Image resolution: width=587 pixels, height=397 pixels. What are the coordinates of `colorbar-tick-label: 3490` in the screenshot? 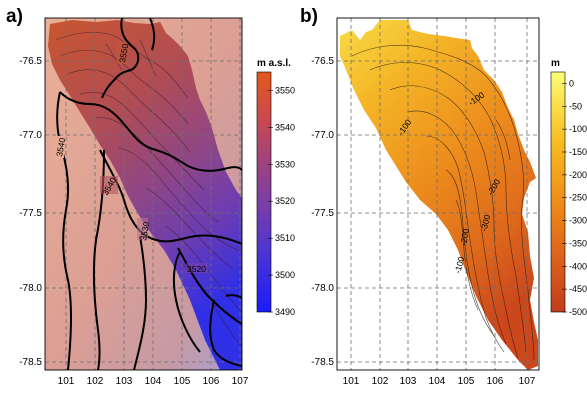 It's located at (285, 312).